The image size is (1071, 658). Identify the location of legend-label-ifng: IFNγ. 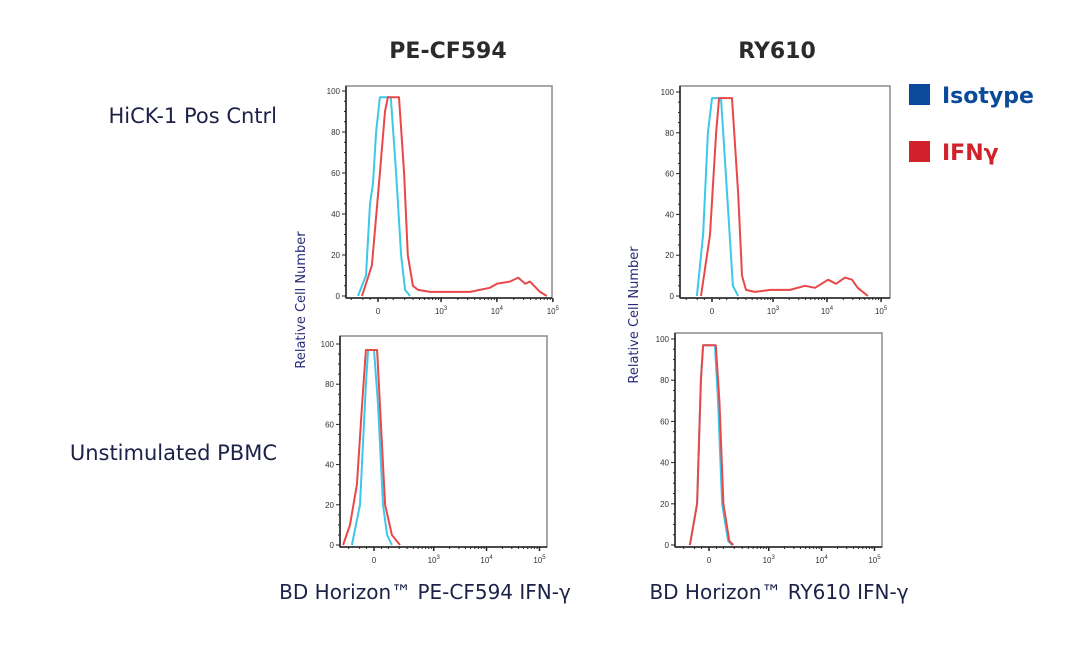
(970, 153).